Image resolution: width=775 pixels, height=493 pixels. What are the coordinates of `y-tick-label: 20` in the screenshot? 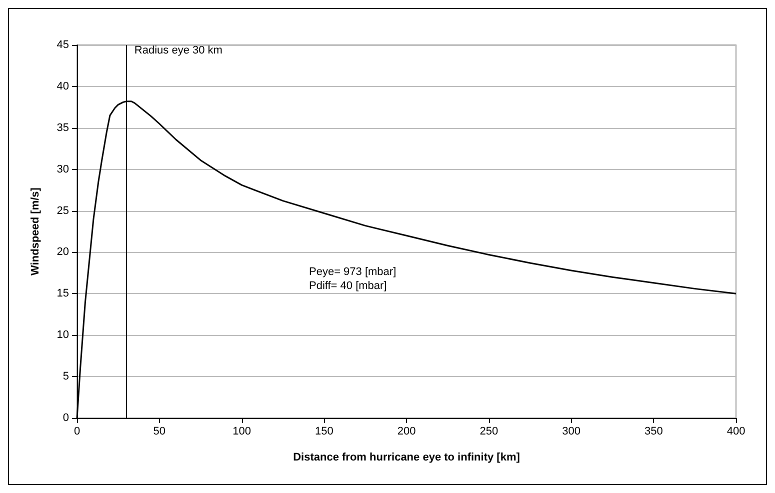 It's located at (62, 252).